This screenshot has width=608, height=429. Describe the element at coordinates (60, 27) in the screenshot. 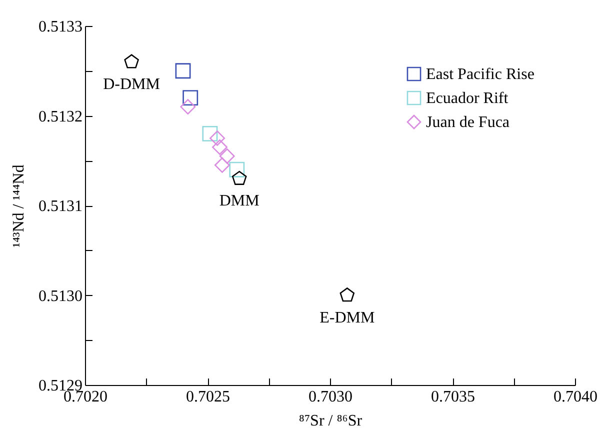

I see `y-tick-label: 0.5133` at that location.